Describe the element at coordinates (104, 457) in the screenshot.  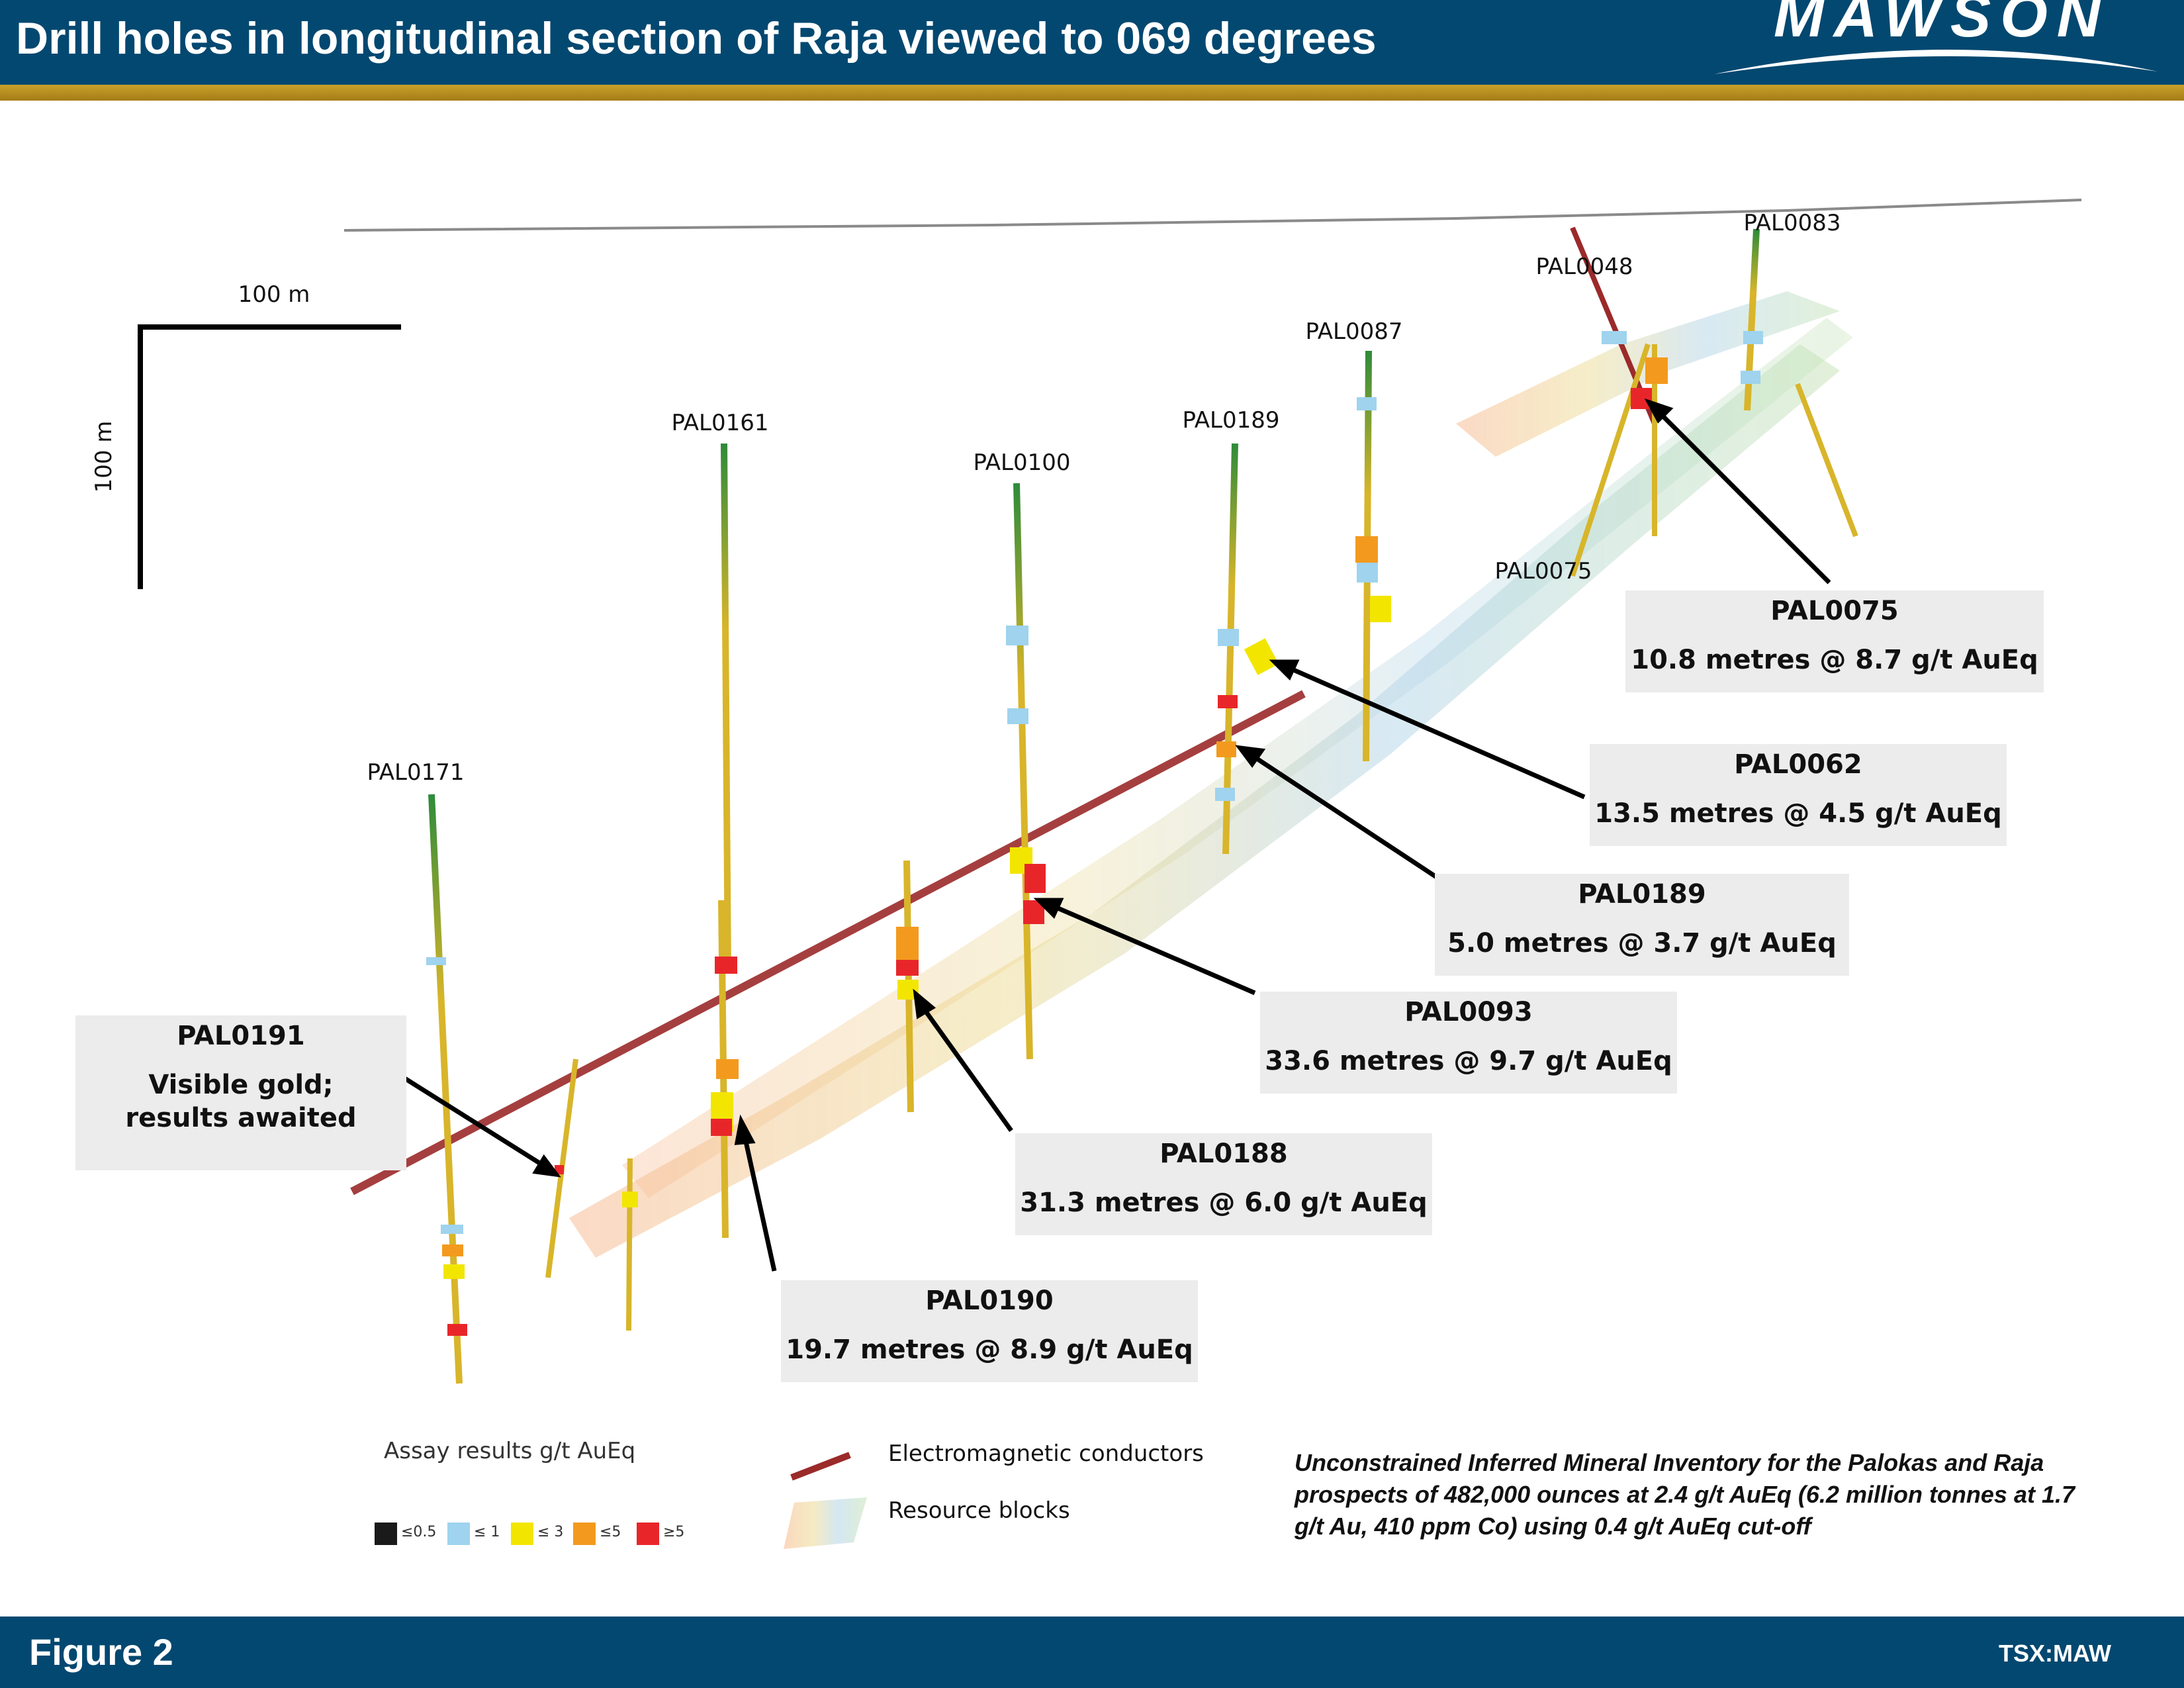
I see `scale-vertical-label: 100 m` at that location.